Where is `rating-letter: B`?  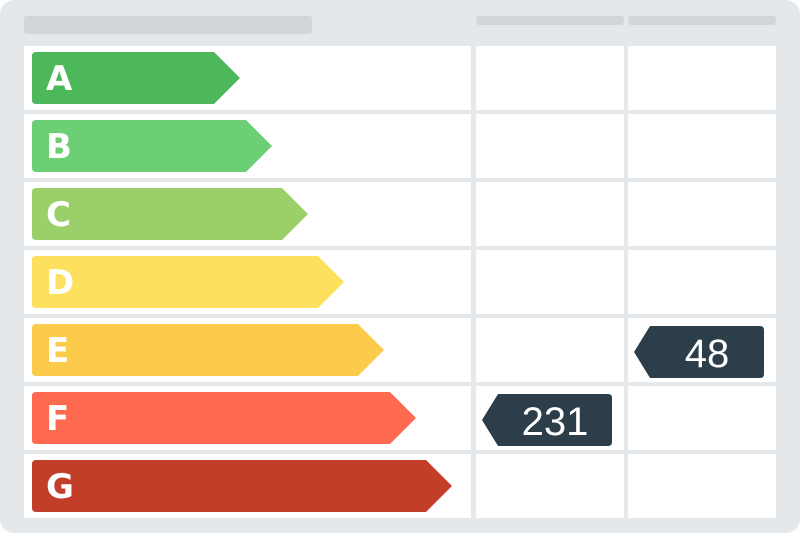
rating-letter: B is located at coordinates (59, 147).